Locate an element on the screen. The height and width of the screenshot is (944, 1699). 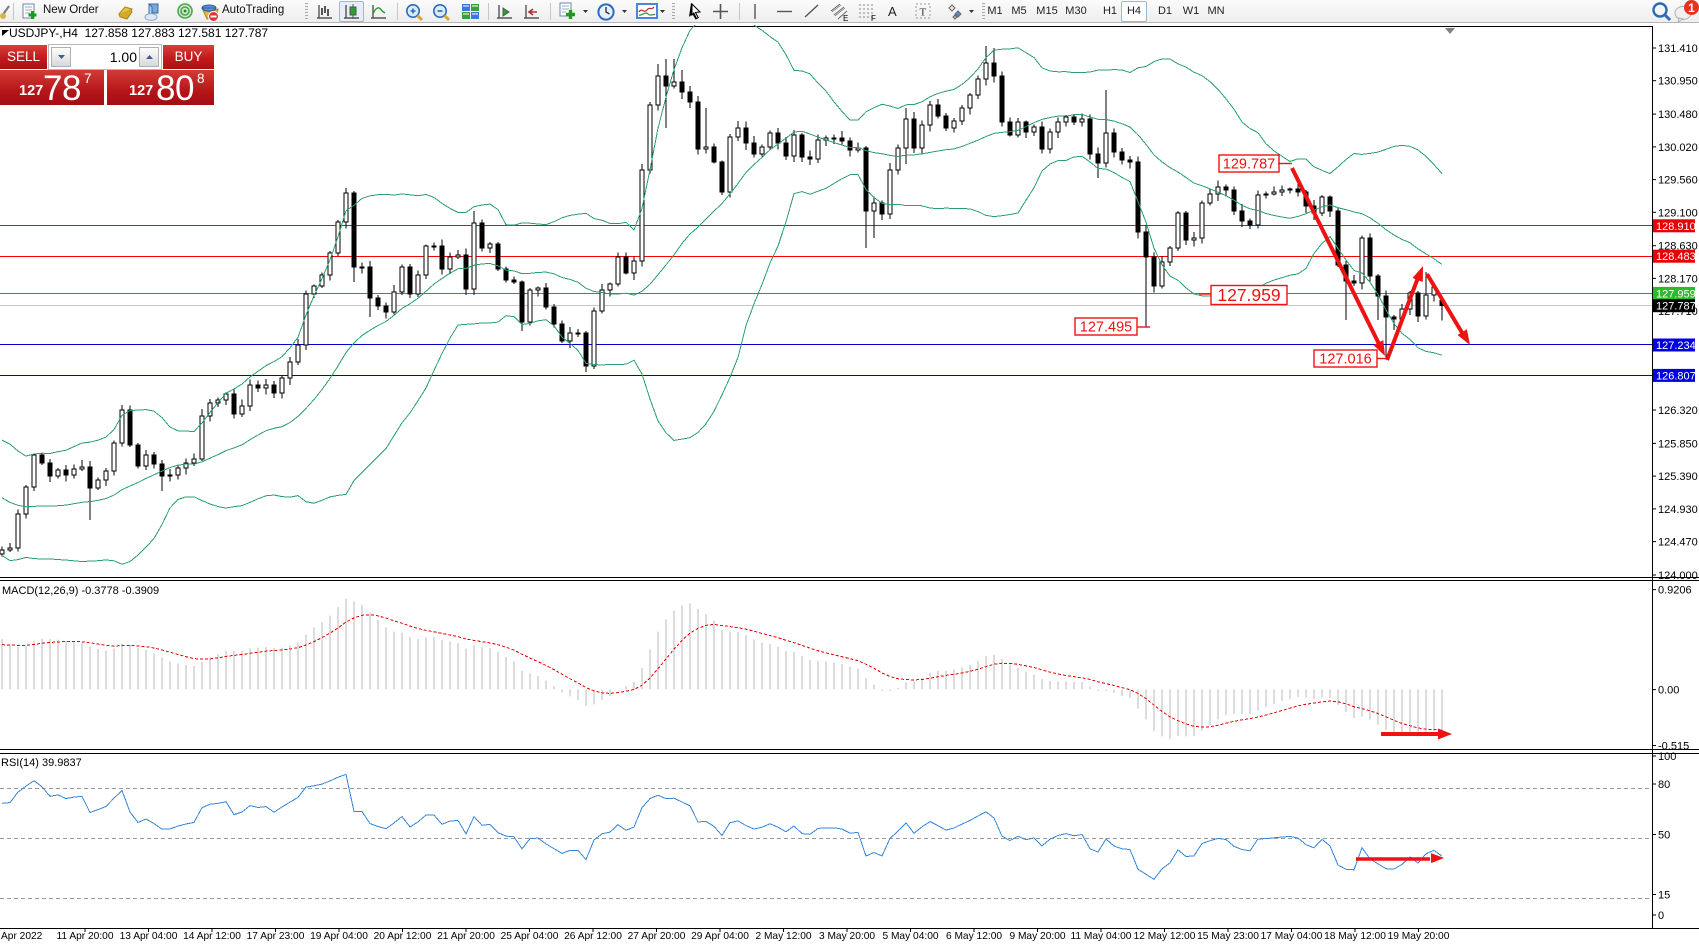
svg-text: 127.787 is located at coordinates (1676, 307).